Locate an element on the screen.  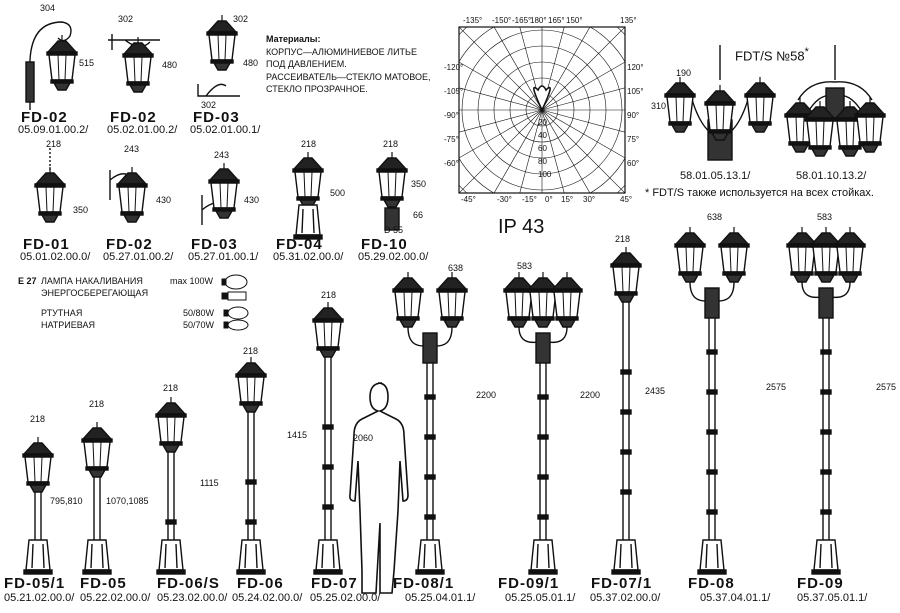
lamp-row-power: max 100W is located at coordinates (192, 281).